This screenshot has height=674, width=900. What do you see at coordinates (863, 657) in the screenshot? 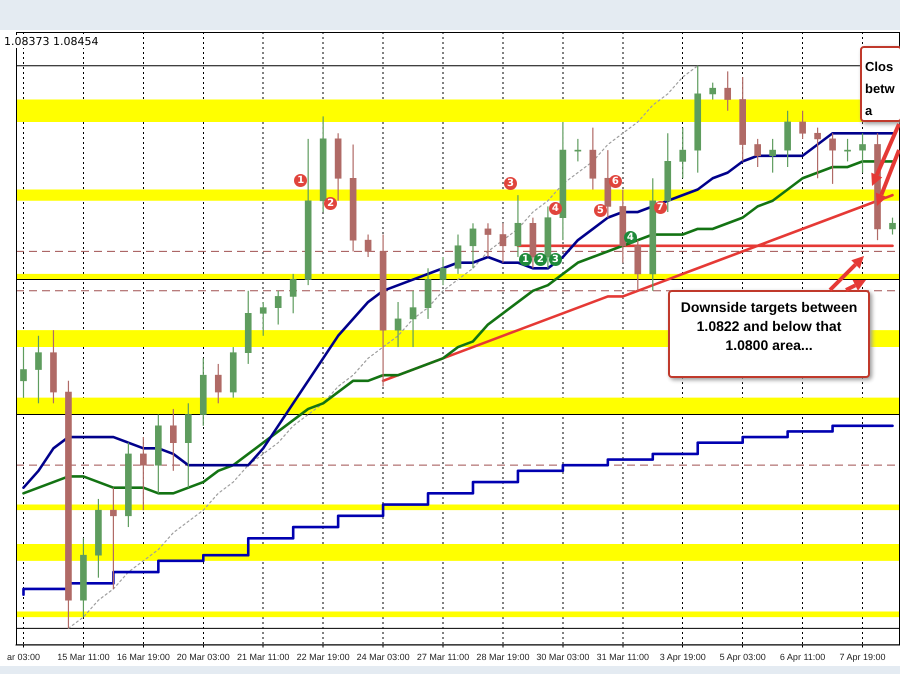
I see `x-tick-label: 7 Apr 19:00` at bounding box center [863, 657].